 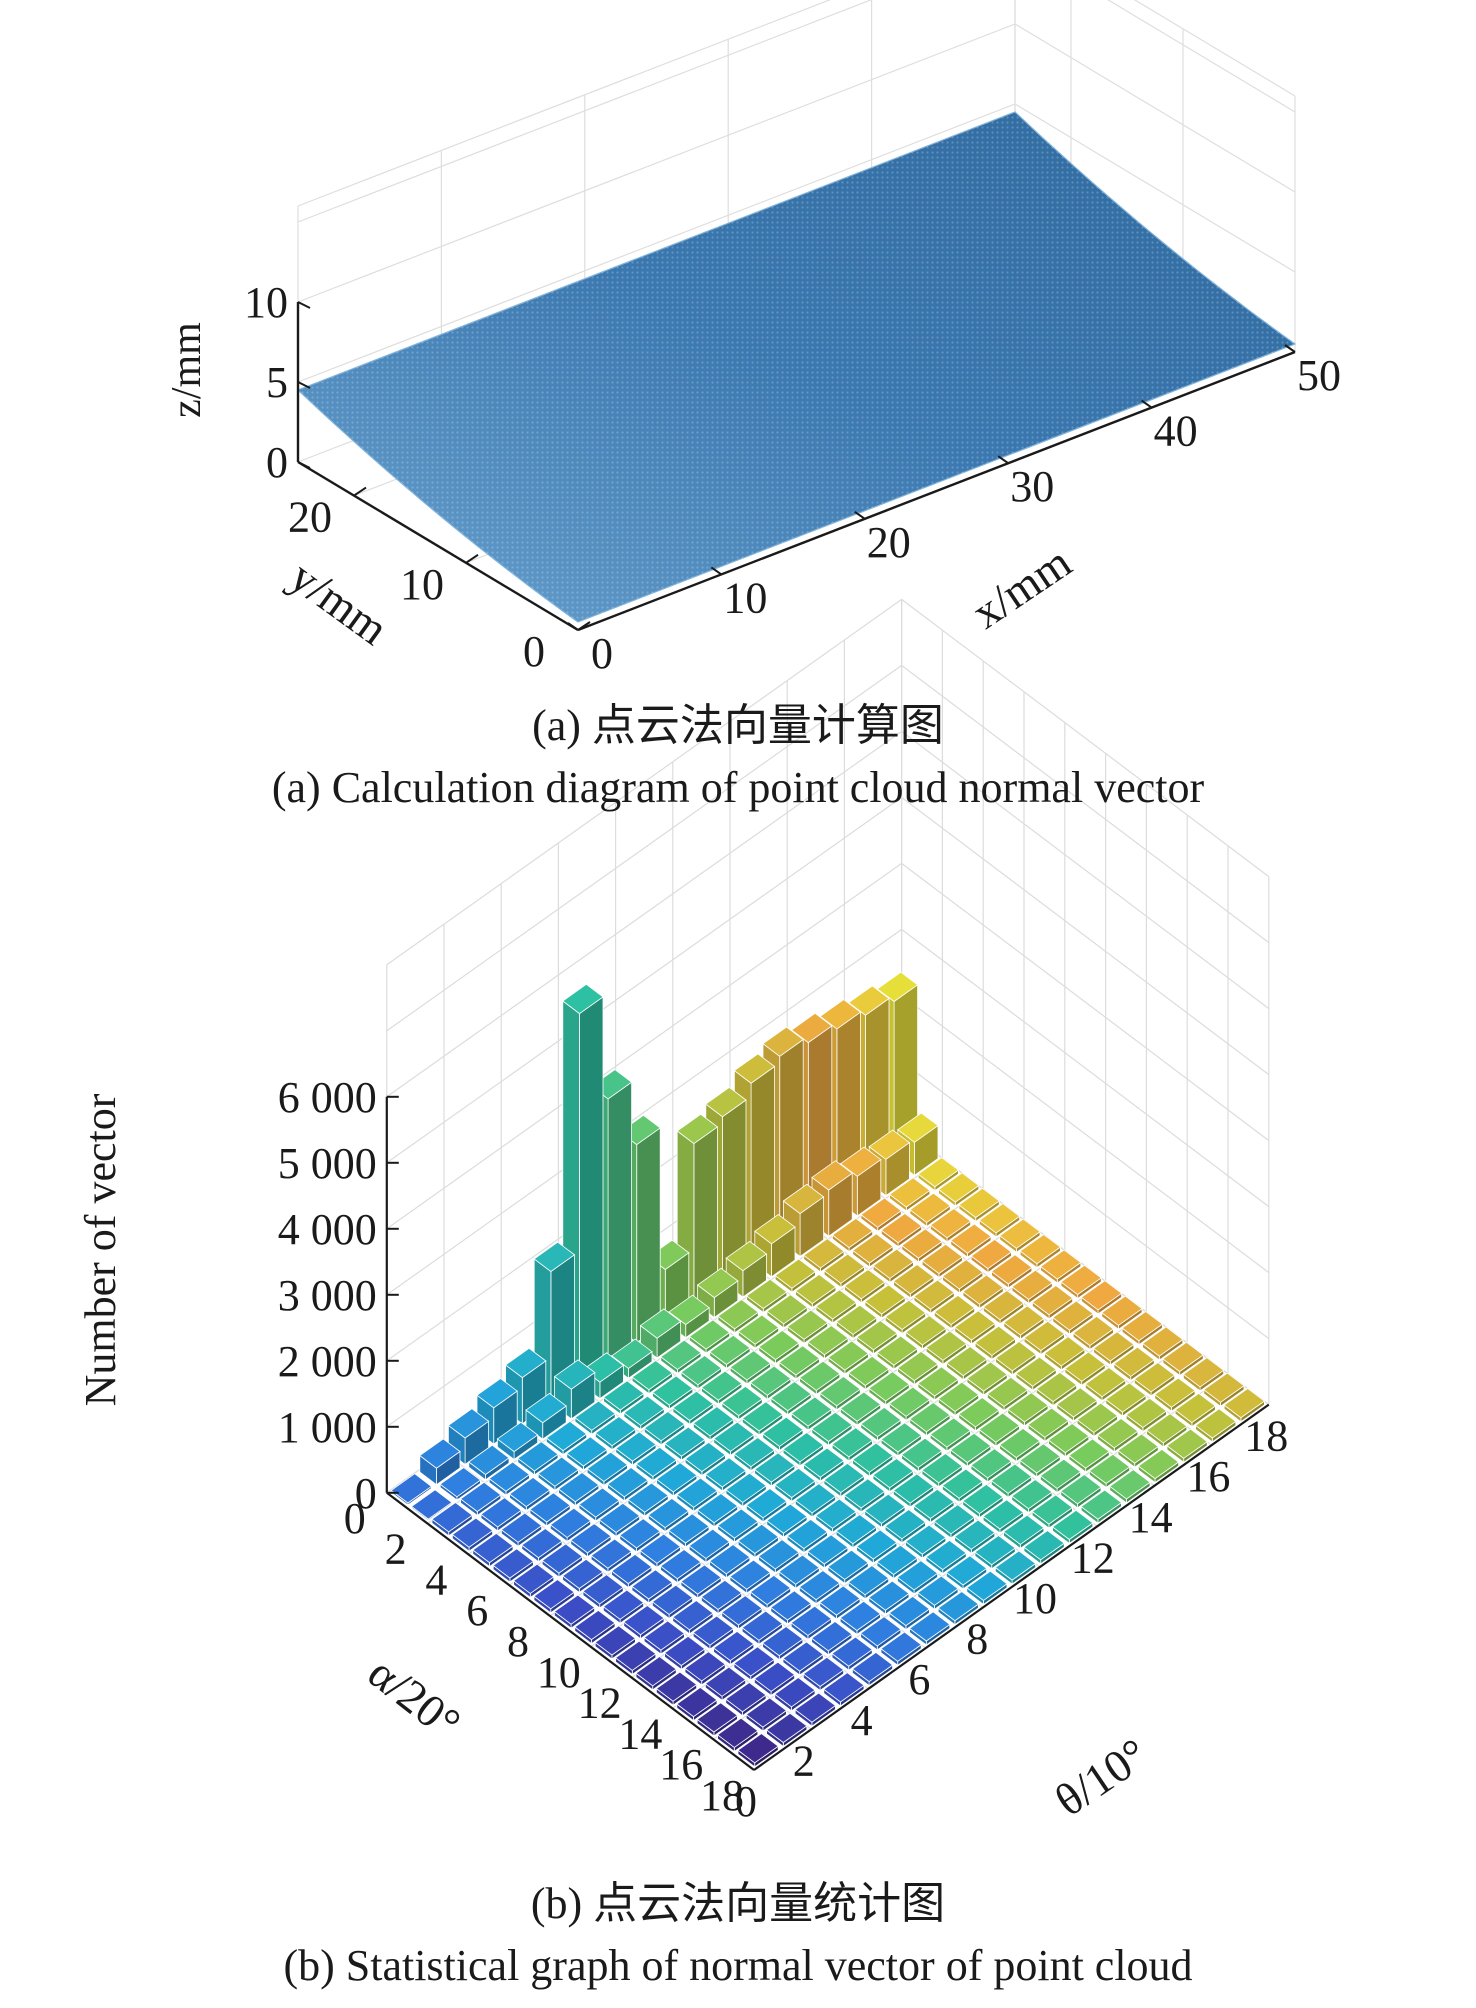 I want to click on z-tick-label: 3 000, so click(x=327, y=1295).